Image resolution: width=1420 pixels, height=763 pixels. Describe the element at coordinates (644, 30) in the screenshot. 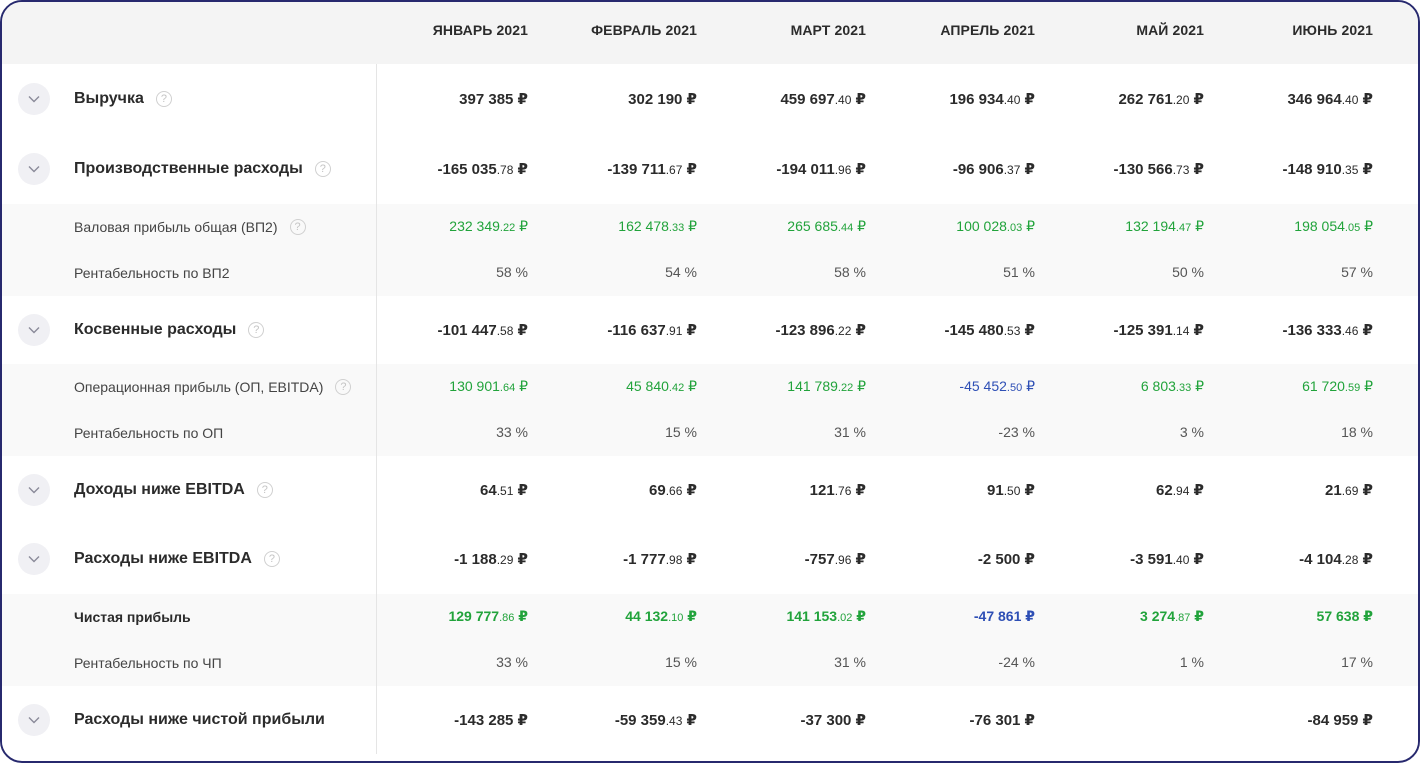

I see `column-header: ФЕВРАЛЬ 2021` at that location.